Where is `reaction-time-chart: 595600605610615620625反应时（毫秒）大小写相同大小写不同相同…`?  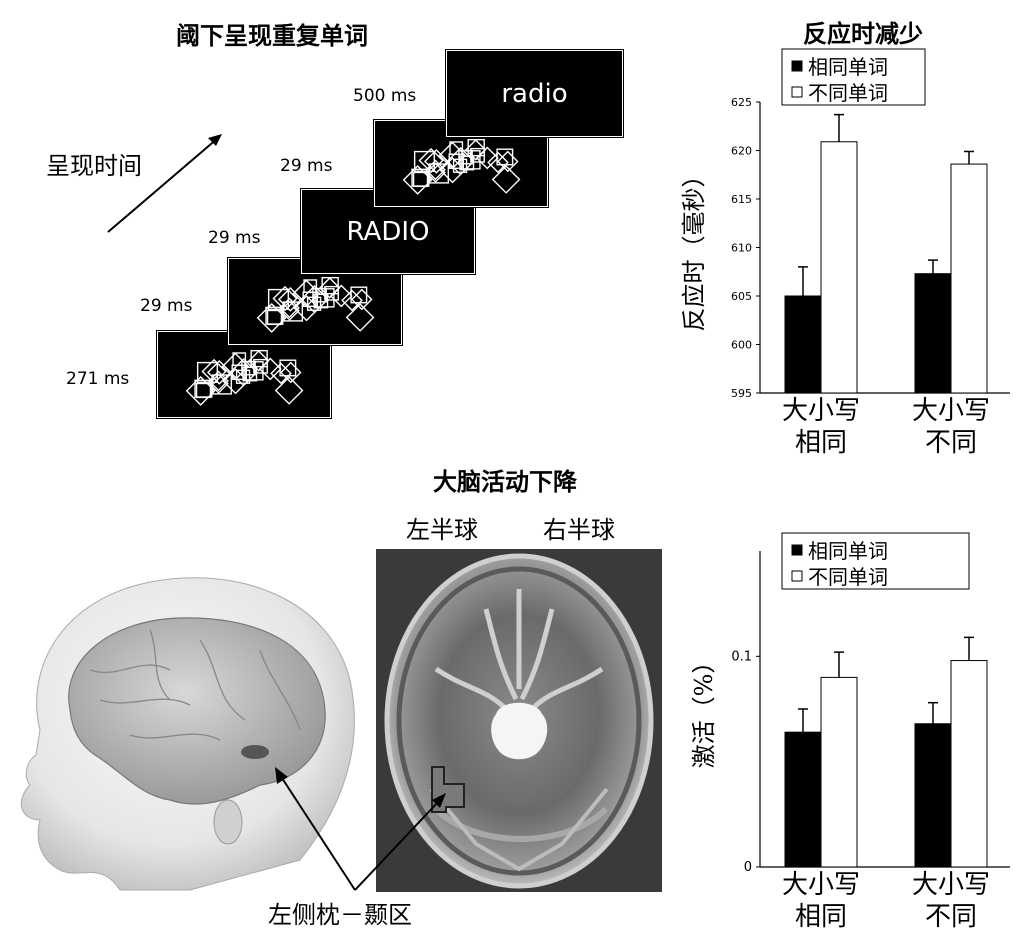
reaction-time-chart: 595600605610615620625反应时（毫秒）大小写相同大小写不同相同… is located at coordinates (845, 253).